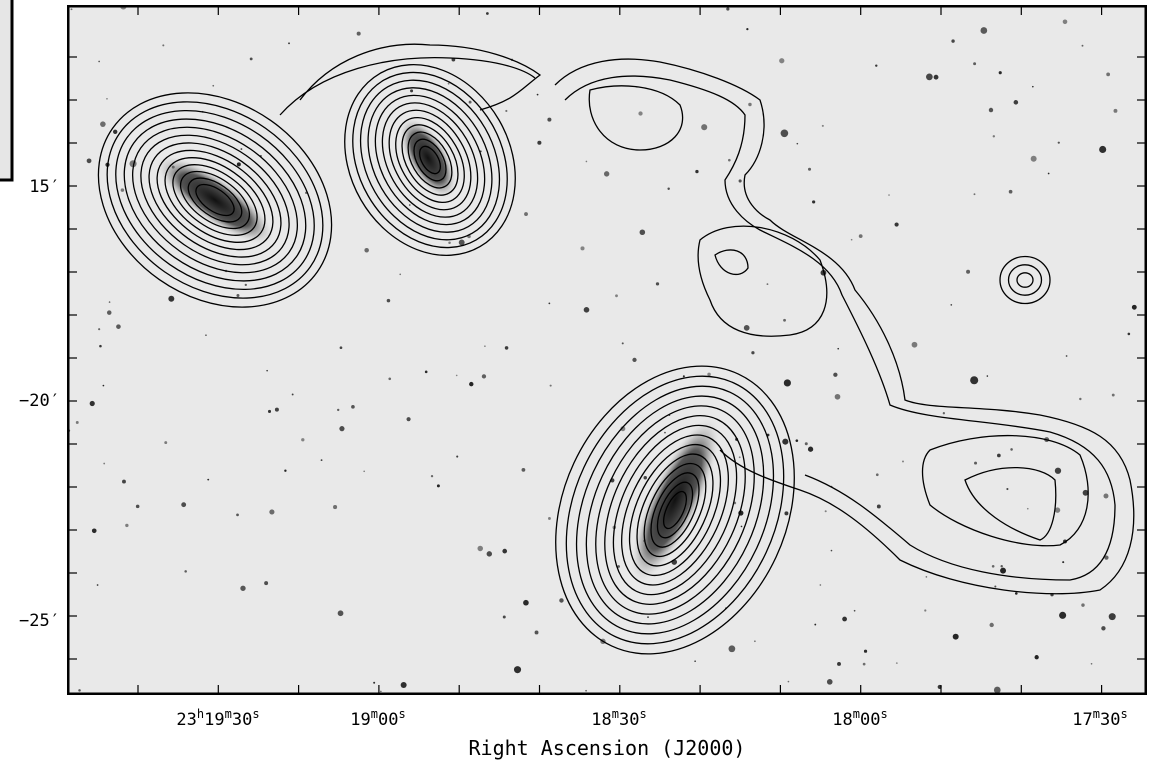 The width and height of the screenshot is (1156, 771). What do you see at coordinates (870, 720) in the screenshot?
I see `tick-label-part: 00` at bounding box center [870, 720].